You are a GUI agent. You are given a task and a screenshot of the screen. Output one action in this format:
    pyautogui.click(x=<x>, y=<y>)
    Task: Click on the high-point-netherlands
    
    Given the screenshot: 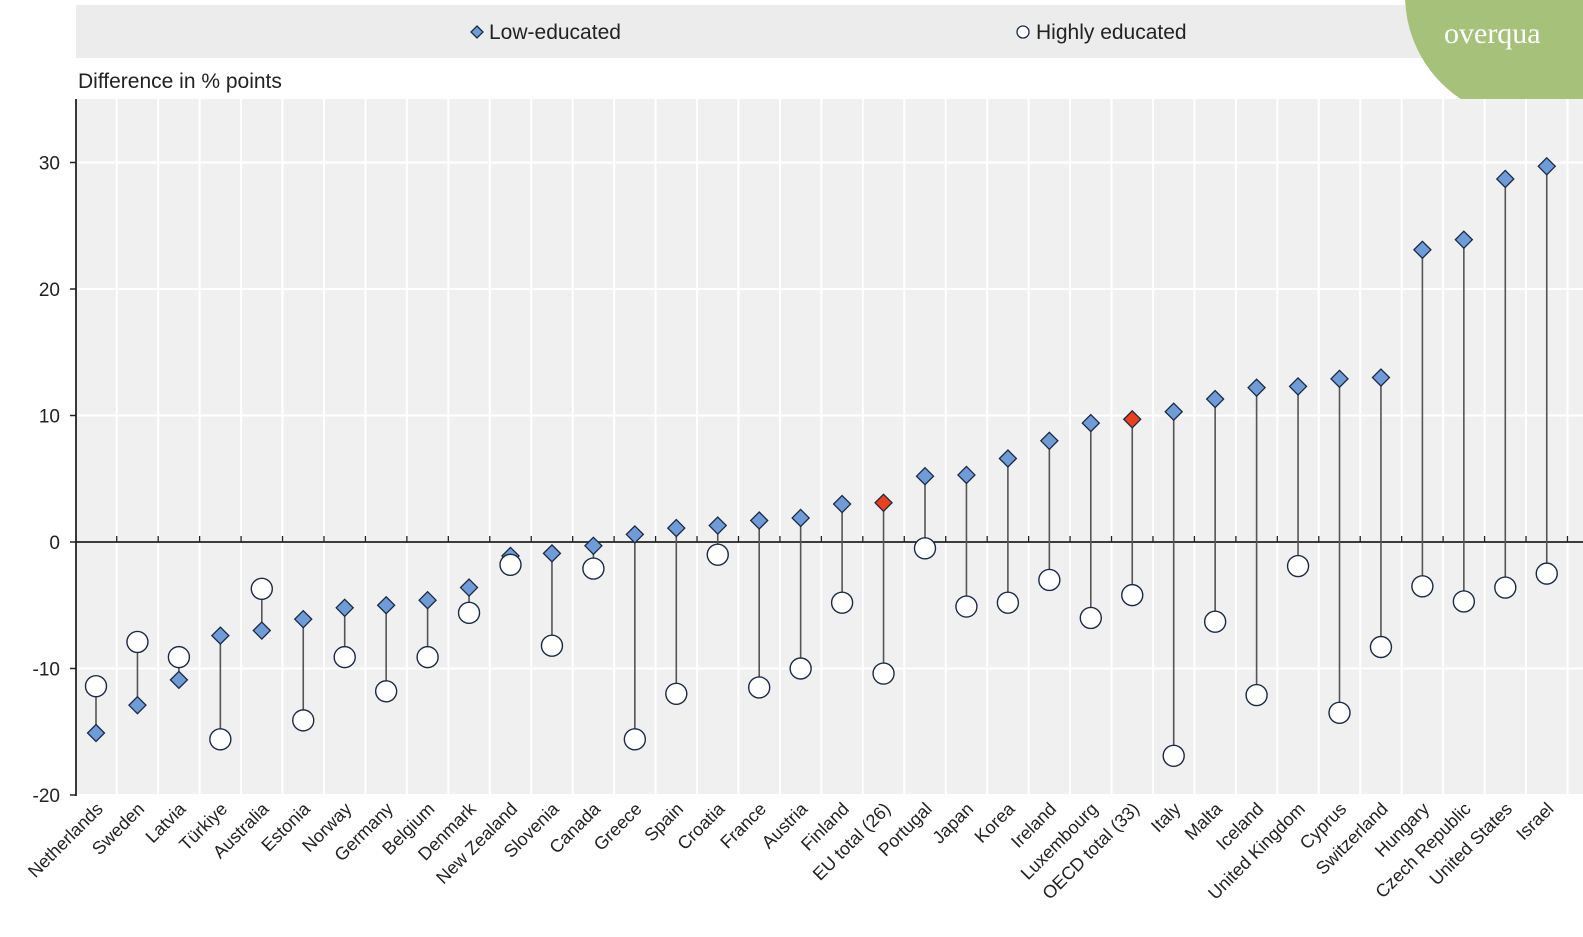 What is the action you would take?
    pyautogui.click(x=96, y=686)
    